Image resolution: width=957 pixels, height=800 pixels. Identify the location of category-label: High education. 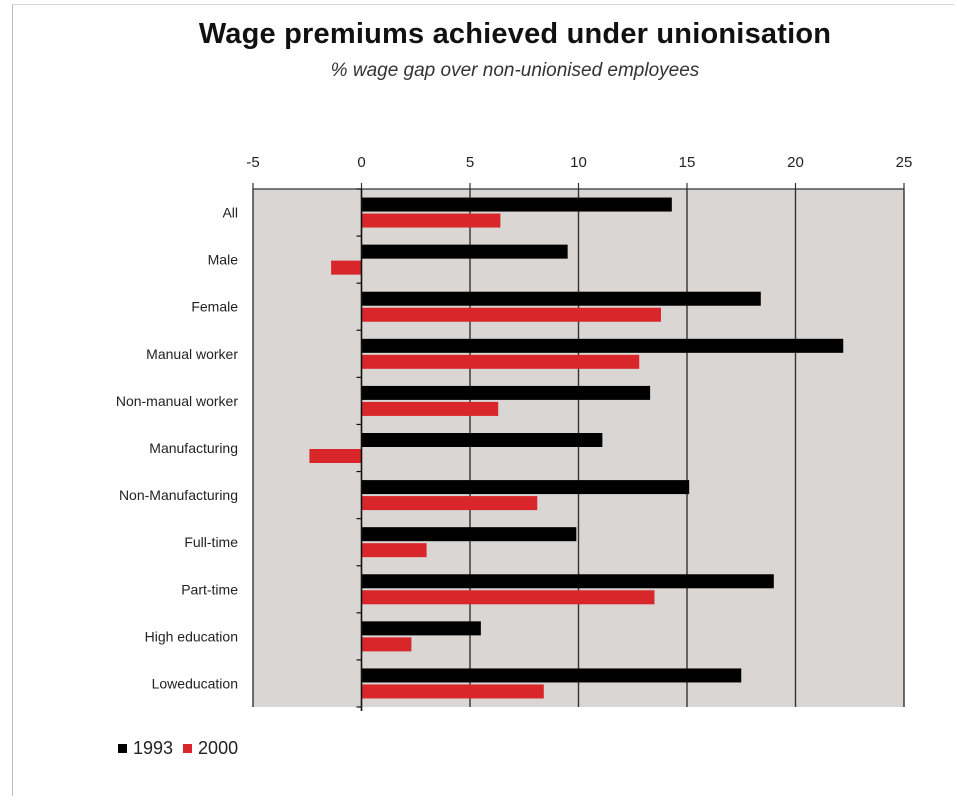
(191, 636).